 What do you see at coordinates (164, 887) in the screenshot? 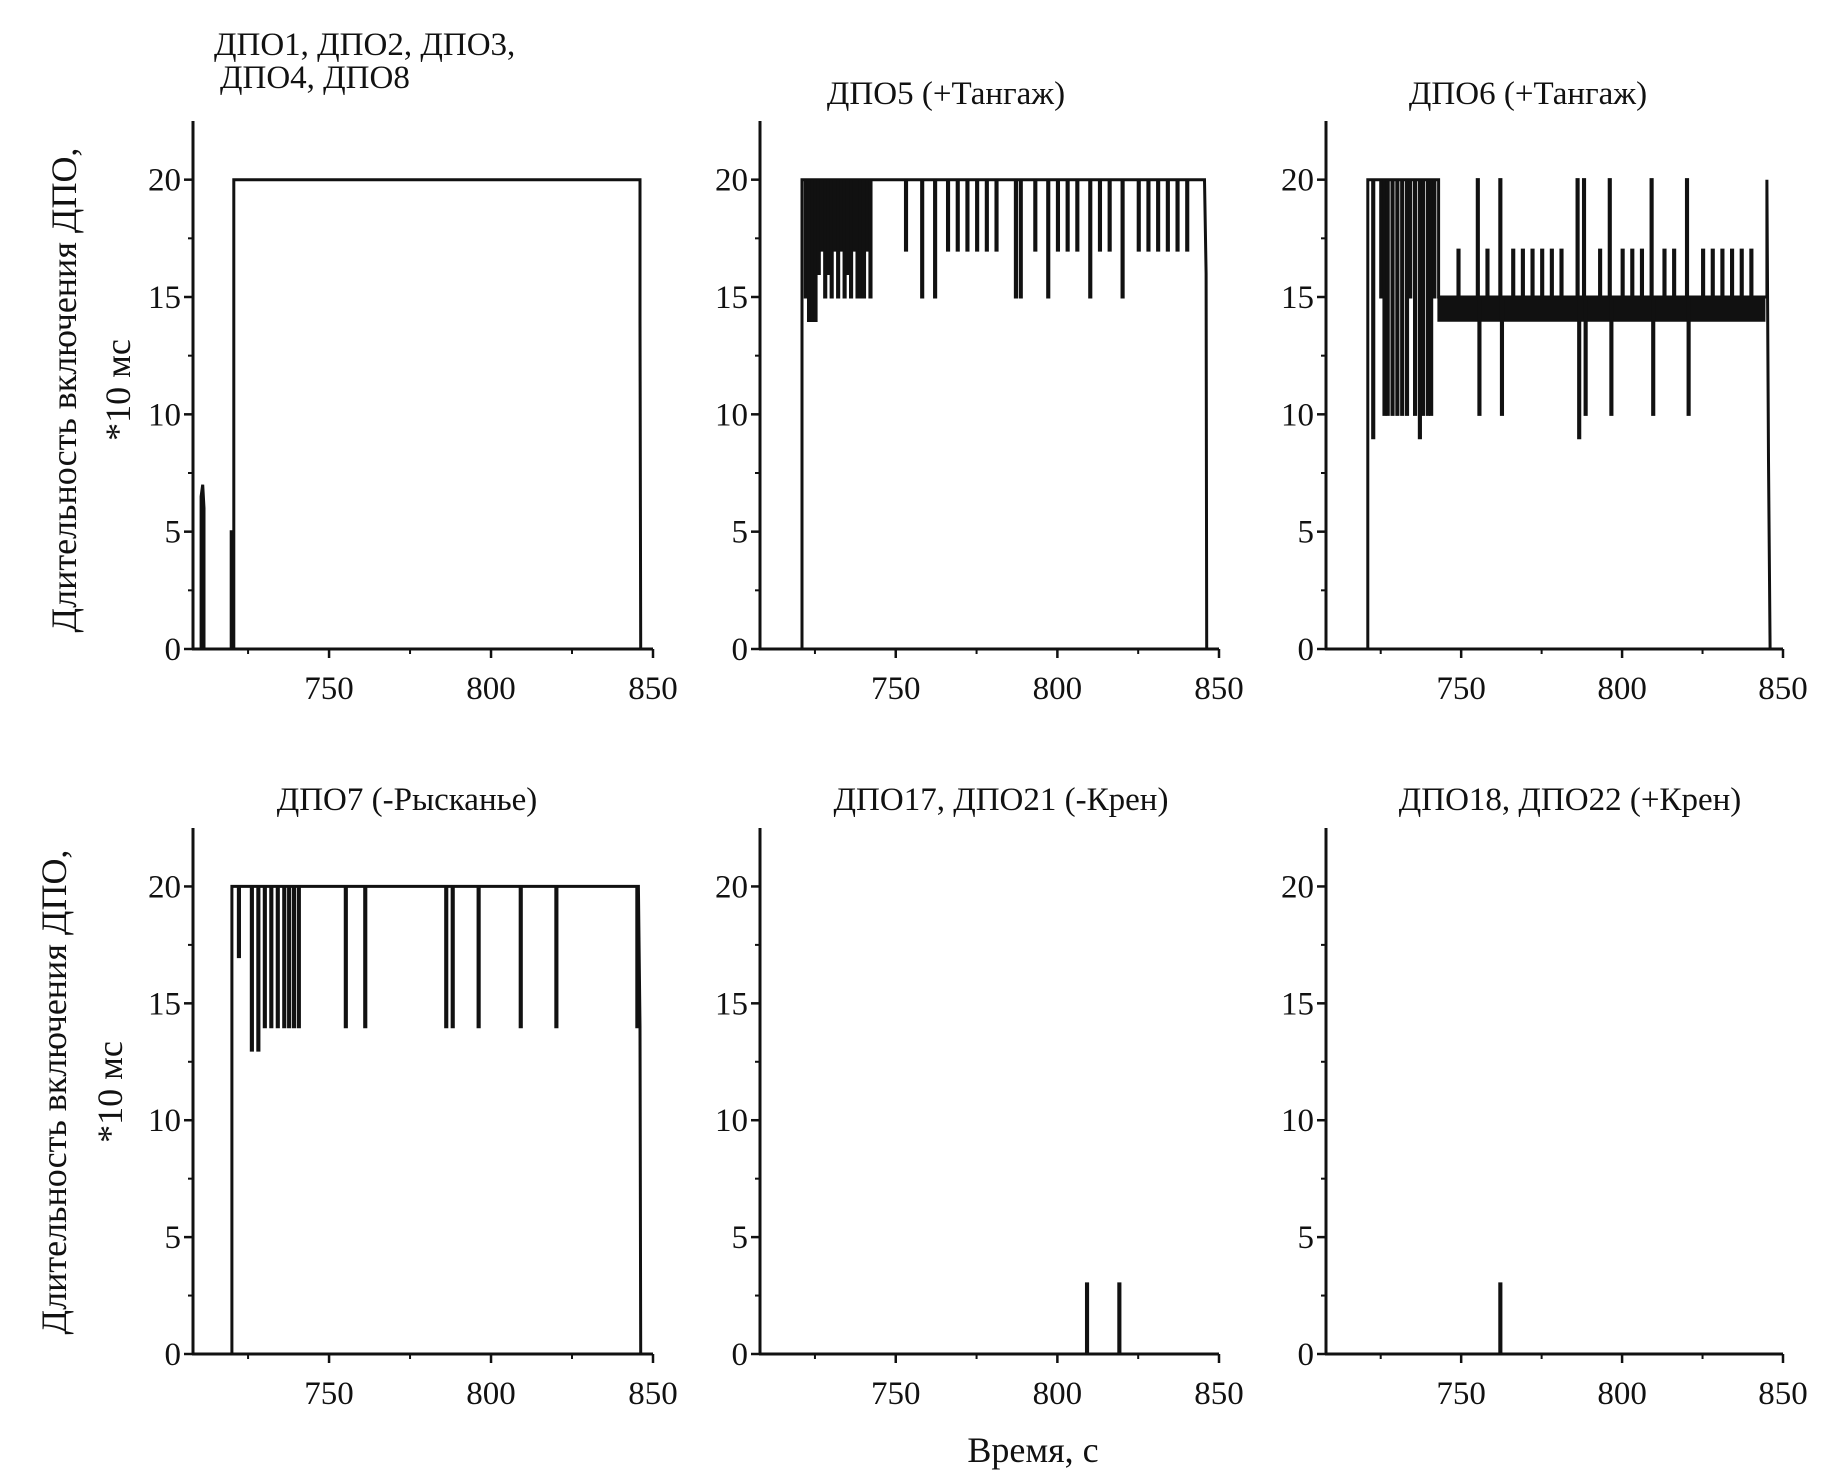
I see `y-tick-label: 20` at bounding box center [164, 887].